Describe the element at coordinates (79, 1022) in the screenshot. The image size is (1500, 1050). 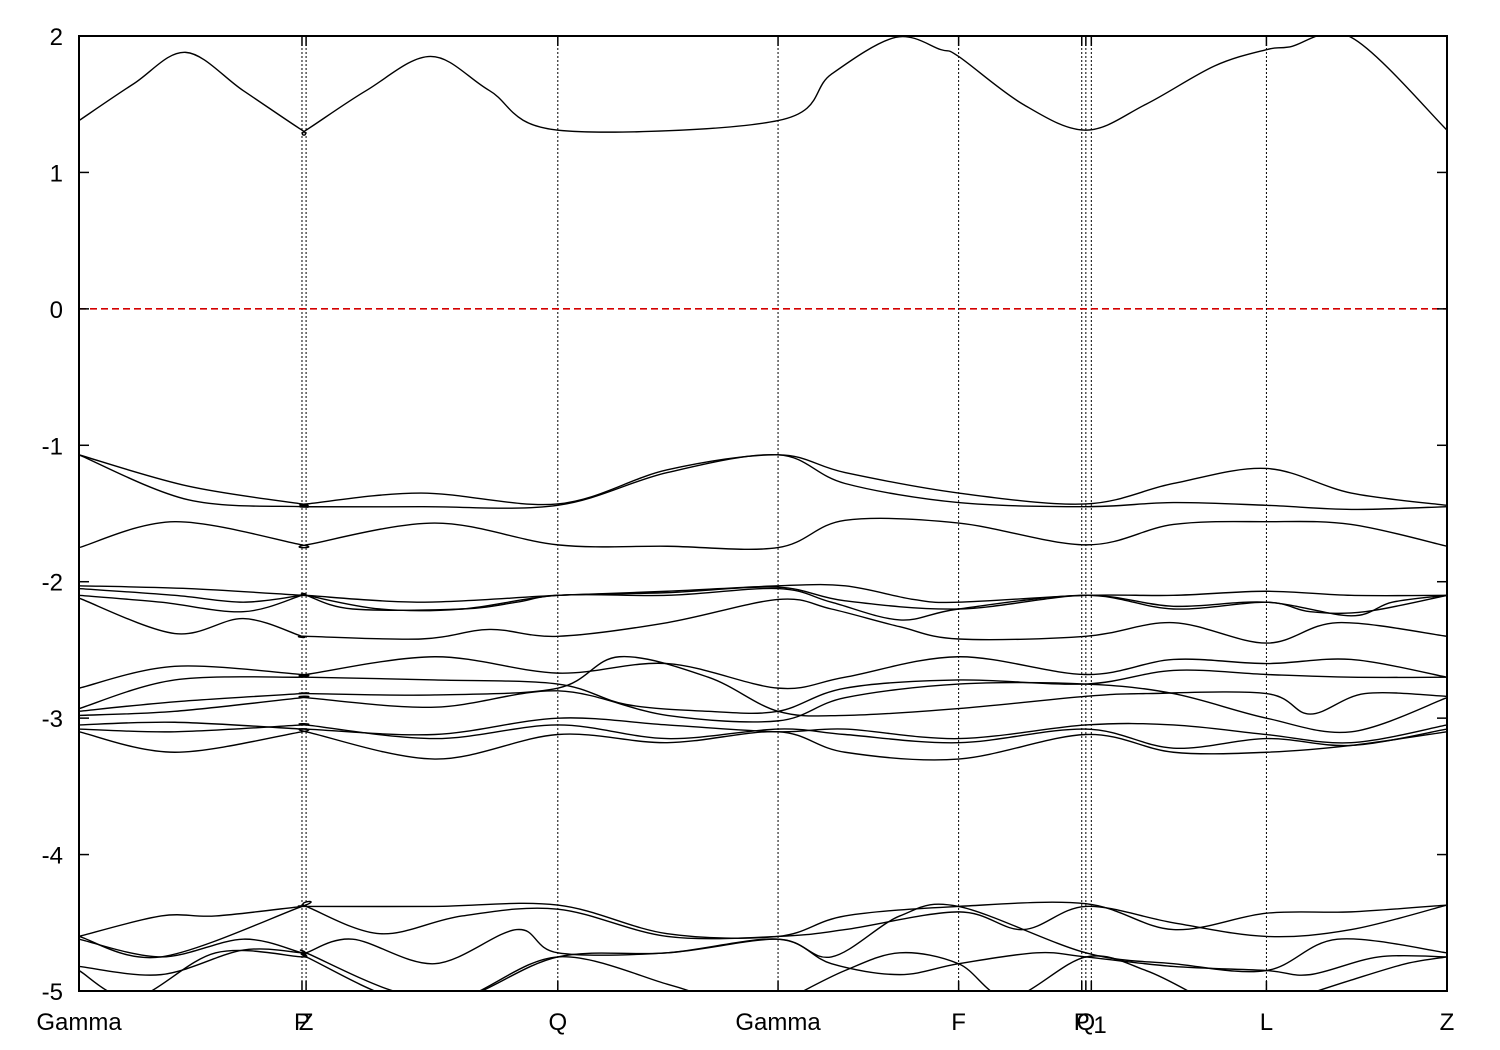
I see `x-tick-label-0: Gamma` at that location.